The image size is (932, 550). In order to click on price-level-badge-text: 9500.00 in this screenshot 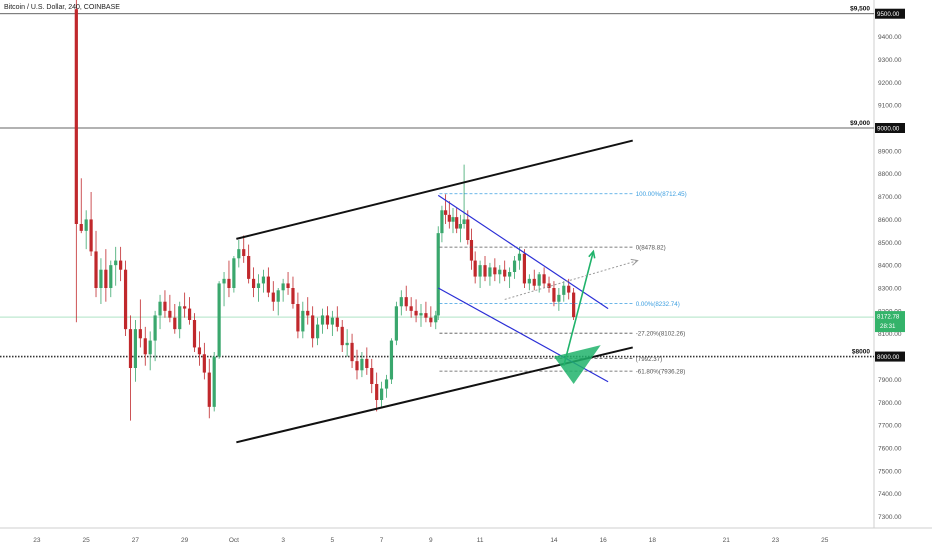, I will do `click(888, 14)`.